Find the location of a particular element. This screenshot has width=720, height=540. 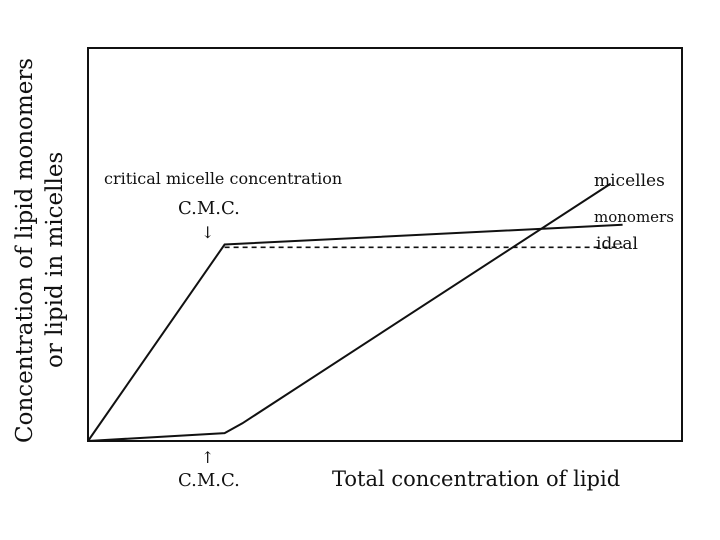

annotation-critical-micelle-concentration: critical micelle concentration is located at coordinates (223, 178).